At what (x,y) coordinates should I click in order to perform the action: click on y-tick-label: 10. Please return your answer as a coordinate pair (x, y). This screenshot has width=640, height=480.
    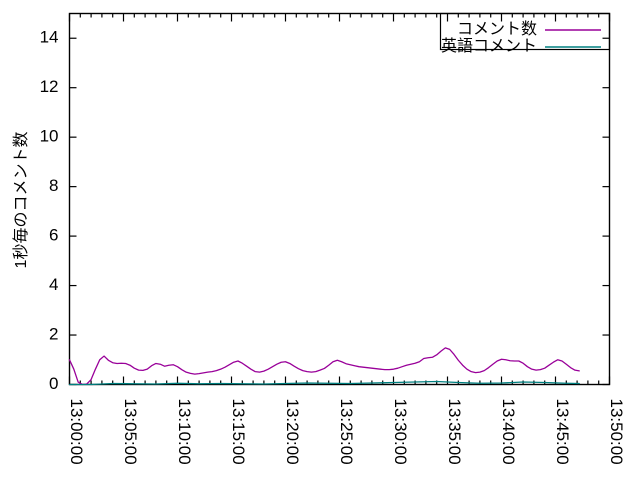
    Looking at the image, I should click on (49, 136).